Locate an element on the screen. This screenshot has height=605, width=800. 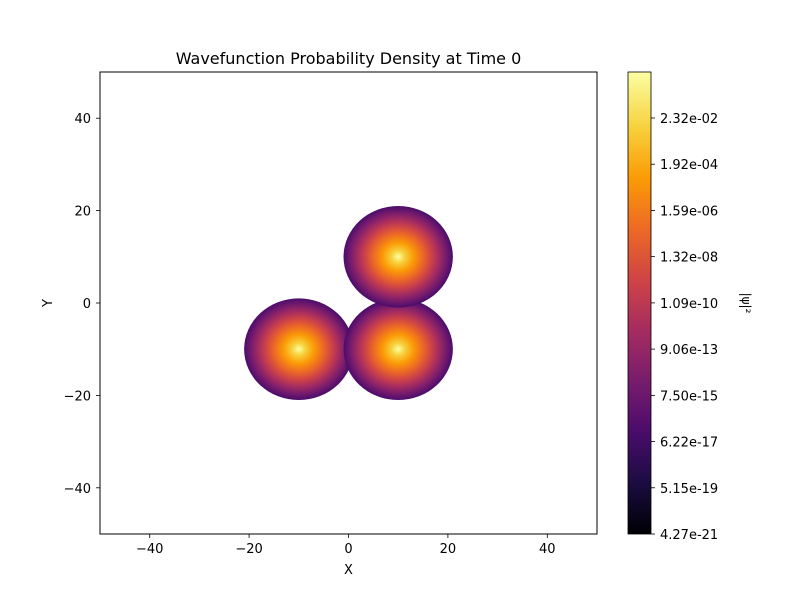
colorbar-tick-label: 7.50e-15 is located at coordinates (689, 396).